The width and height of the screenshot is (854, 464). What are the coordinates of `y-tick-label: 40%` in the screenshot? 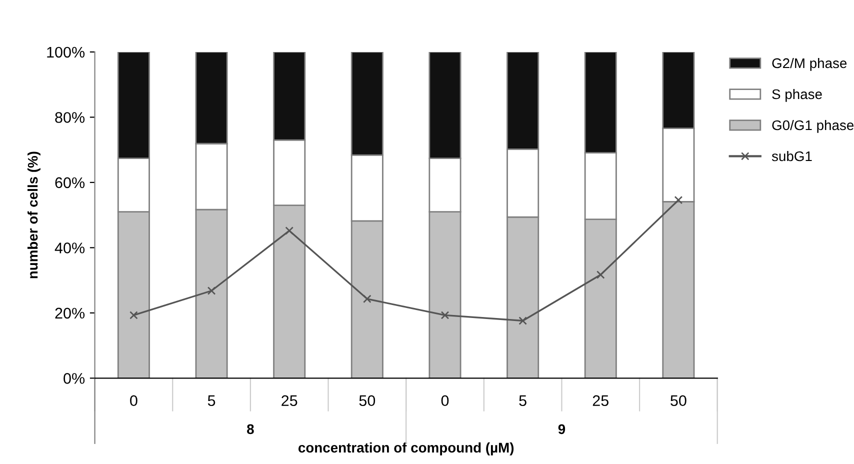 It's located at (69, 248).